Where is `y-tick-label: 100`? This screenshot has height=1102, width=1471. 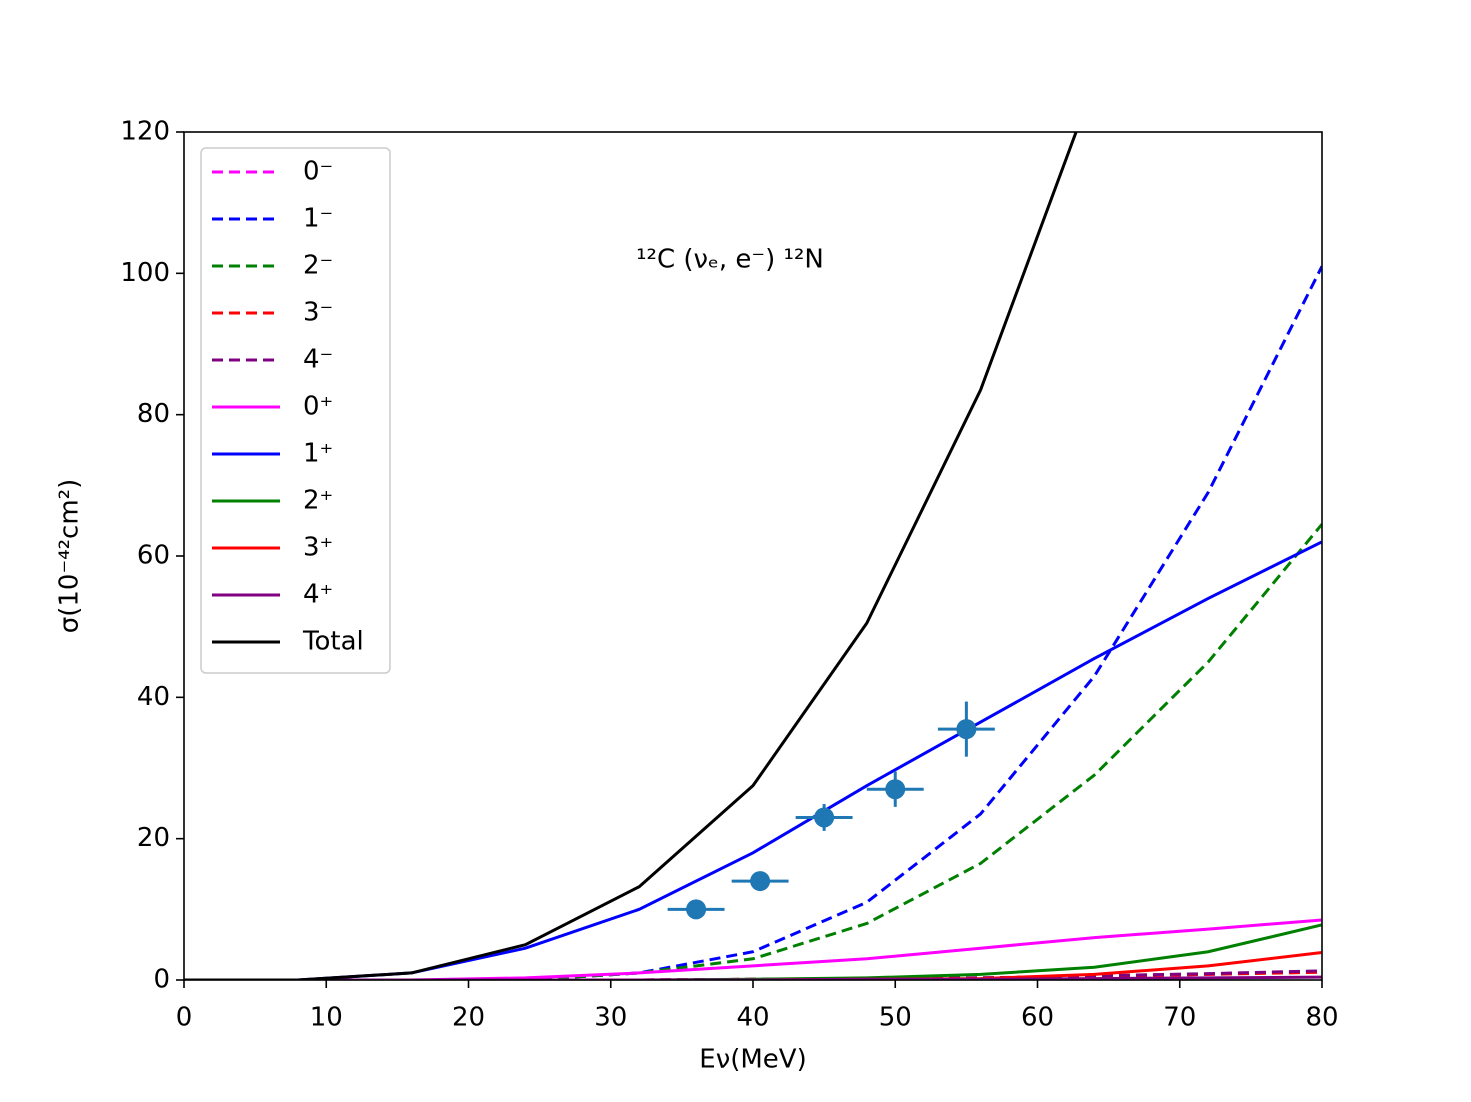 y-tick-label: 100 is located at coordinates (145, 273).